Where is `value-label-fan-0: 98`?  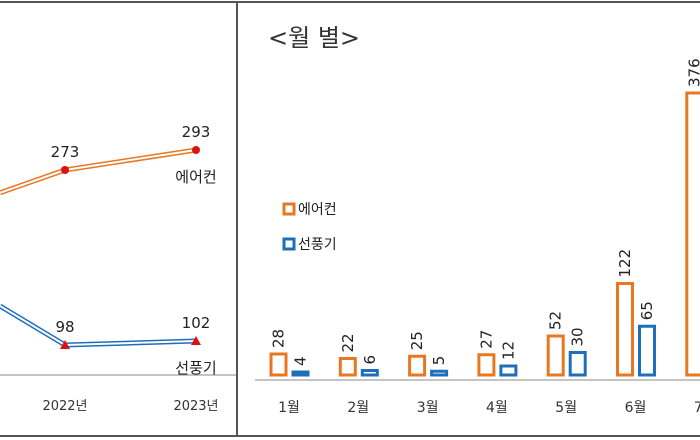
value-label-fan-0: 98 is located at coordinates (64, 327).